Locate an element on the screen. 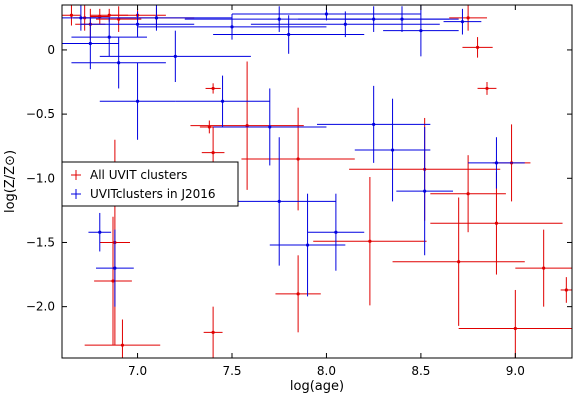 Image resolution: width=581 pixels, height=400 pixels. x-tick-label: 8.0 is located at coordinates (326, 371).